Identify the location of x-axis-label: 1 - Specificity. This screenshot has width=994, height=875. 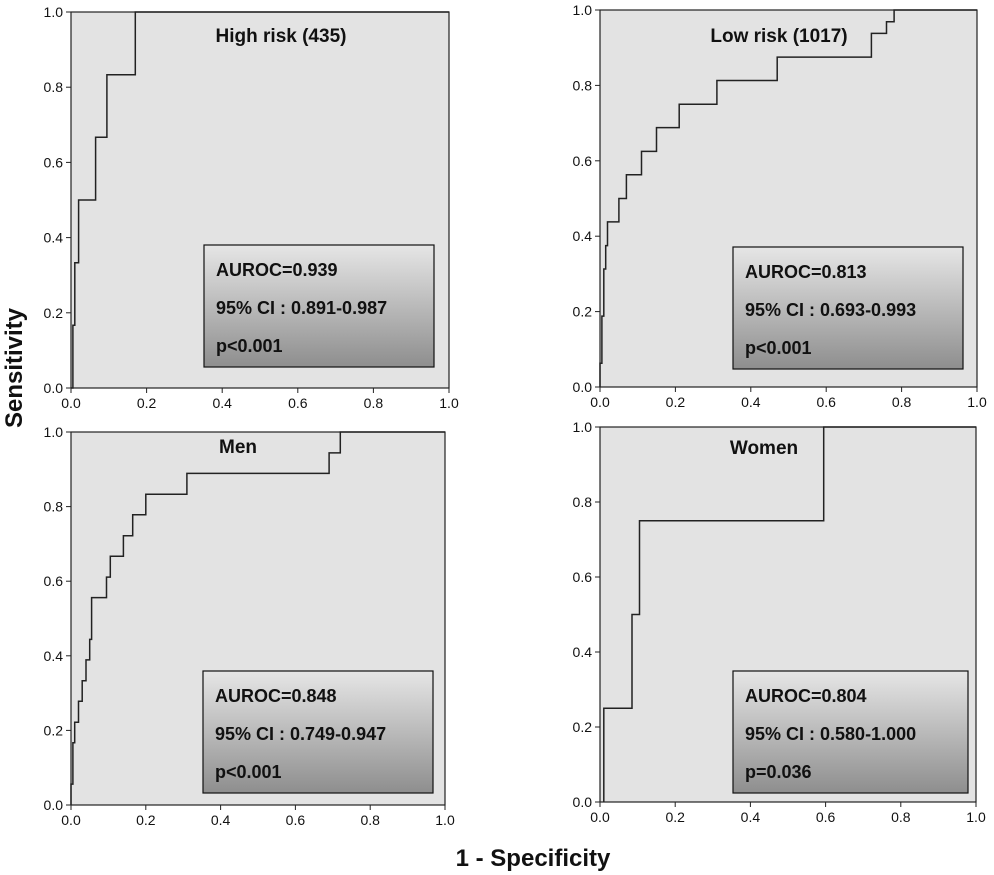
(533, 858).